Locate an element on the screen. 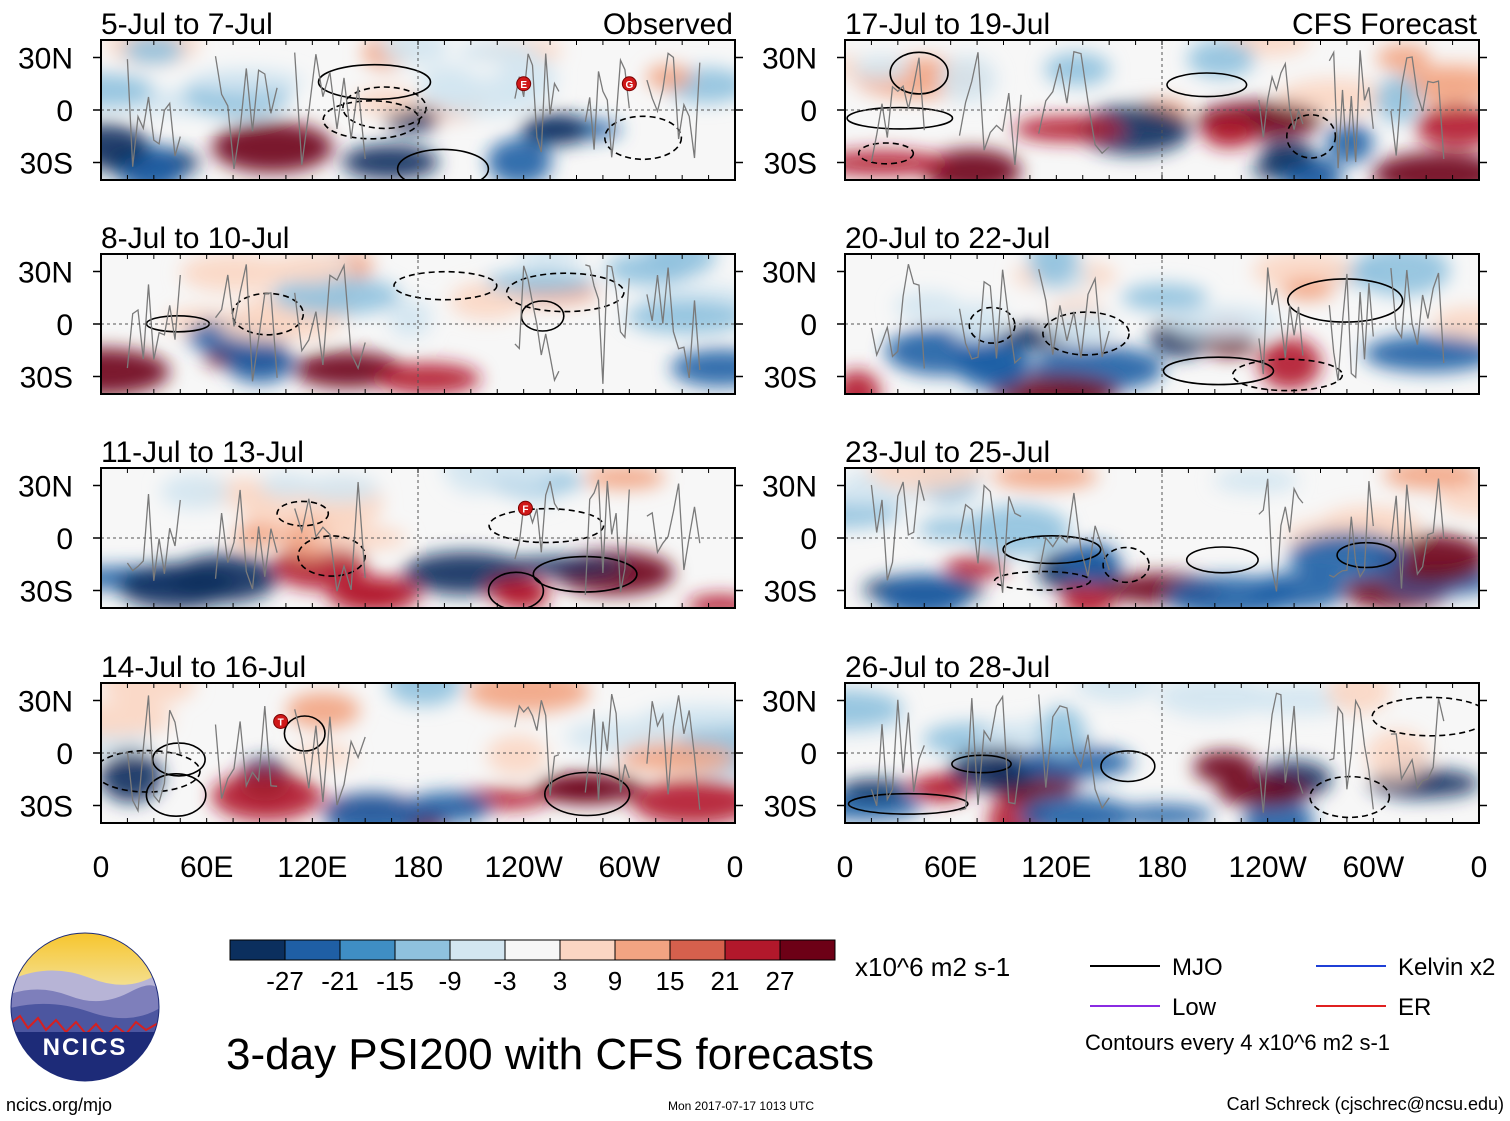 The image size is (1510, 1121). colorbar-tick-label: -9 is located at coordinates (449, 981).